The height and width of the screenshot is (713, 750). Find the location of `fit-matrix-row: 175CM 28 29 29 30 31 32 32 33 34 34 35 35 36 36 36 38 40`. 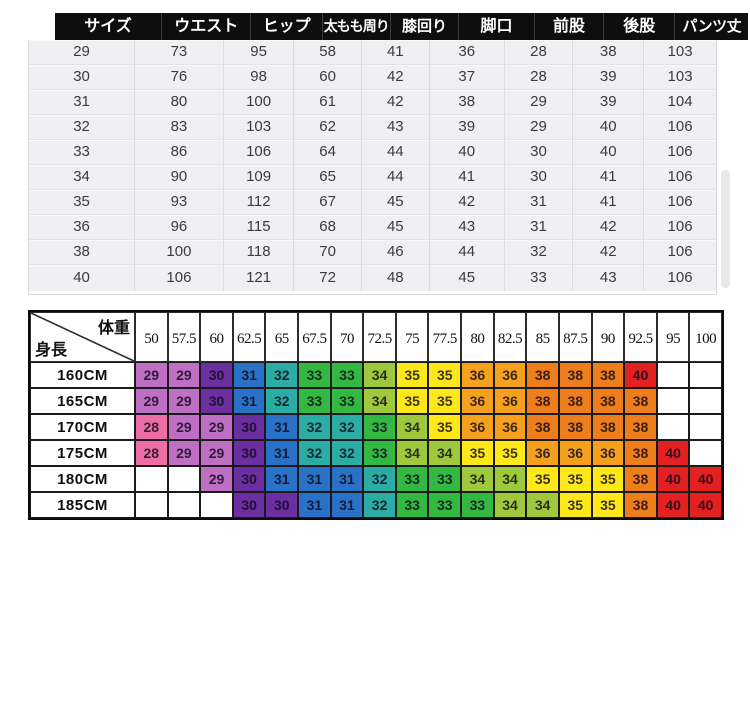

fit-matrix-row: 175CM 28 29 29 30 31 32 32 33 34 34 35 35 36 36 36 38 40 is located at coordinates (376, 453).